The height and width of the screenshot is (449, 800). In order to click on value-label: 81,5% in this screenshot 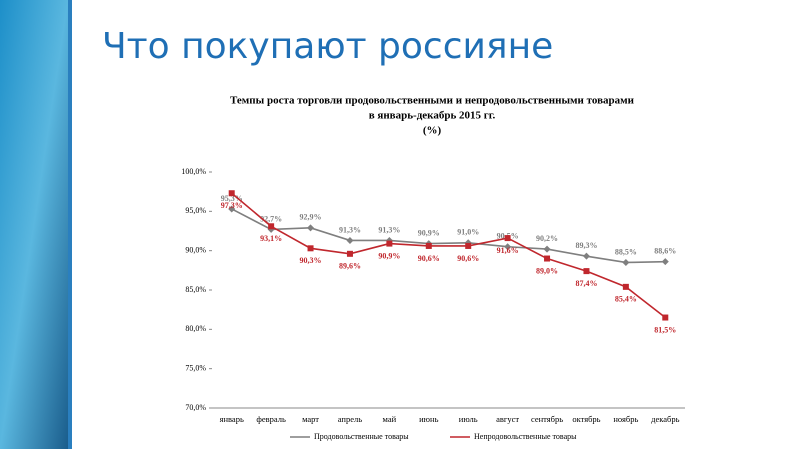, I will do `click(665, 329)`.